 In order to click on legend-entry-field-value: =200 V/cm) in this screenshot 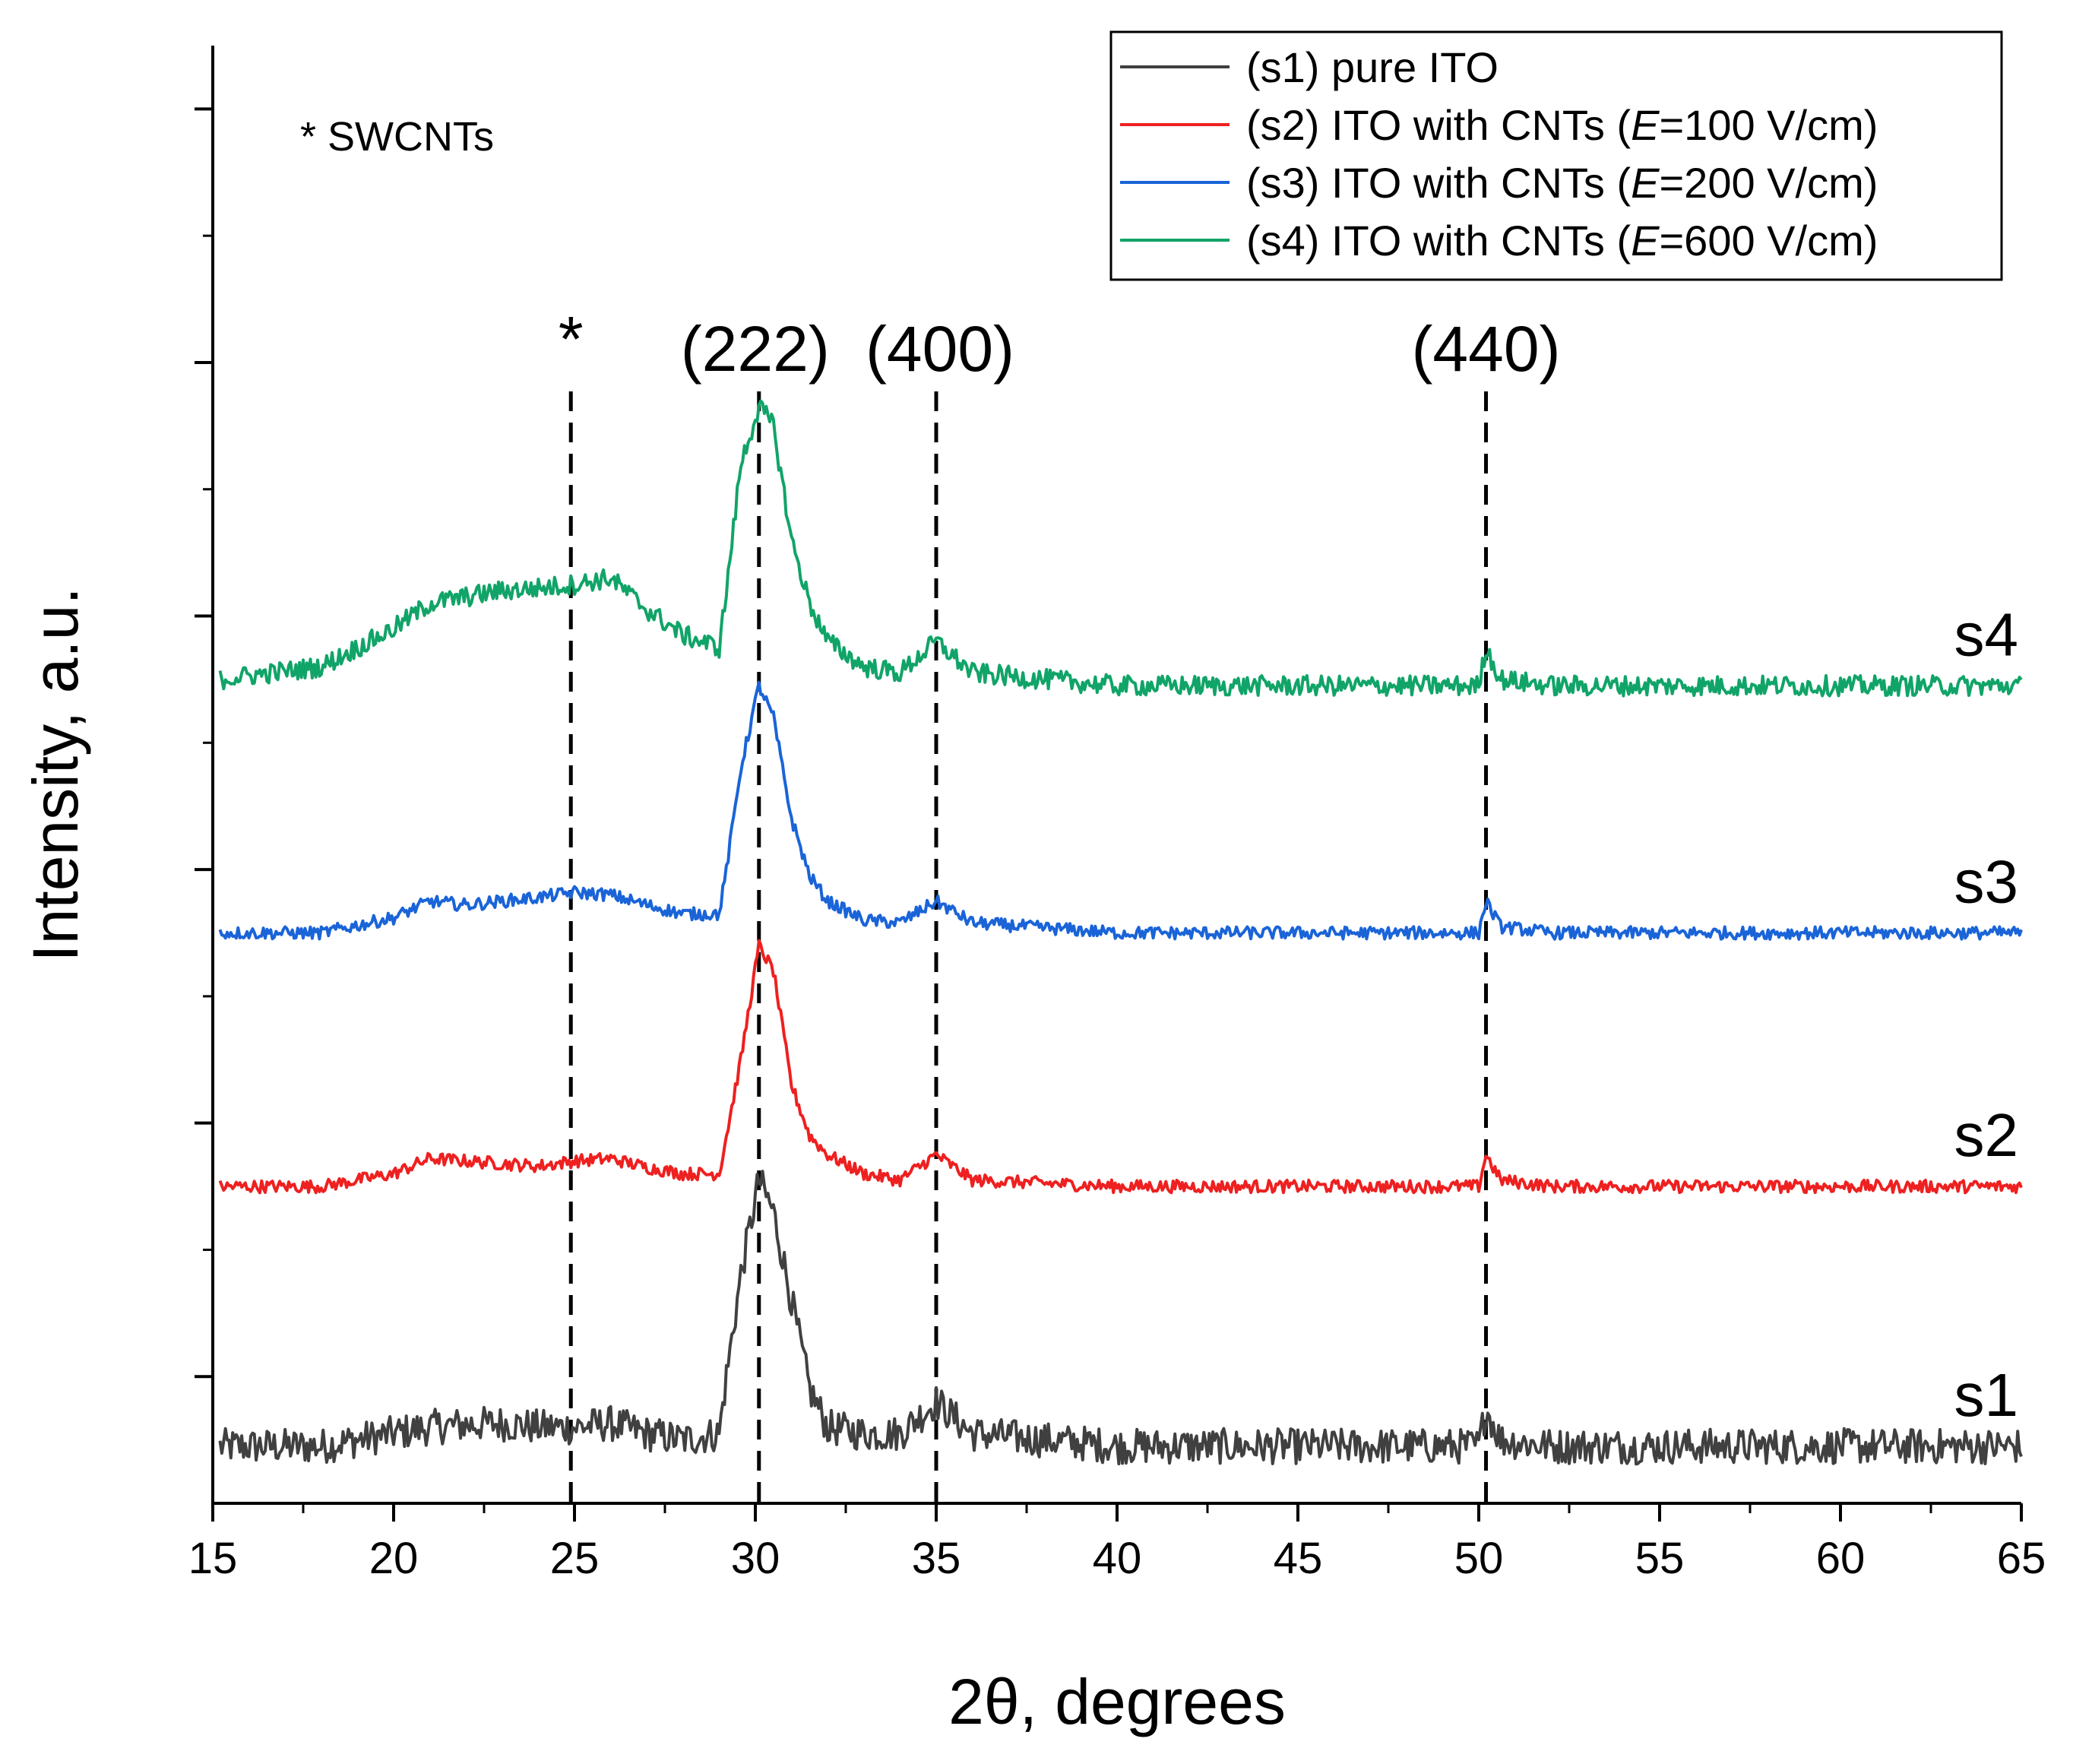, I will do `click(1769, 183)`.